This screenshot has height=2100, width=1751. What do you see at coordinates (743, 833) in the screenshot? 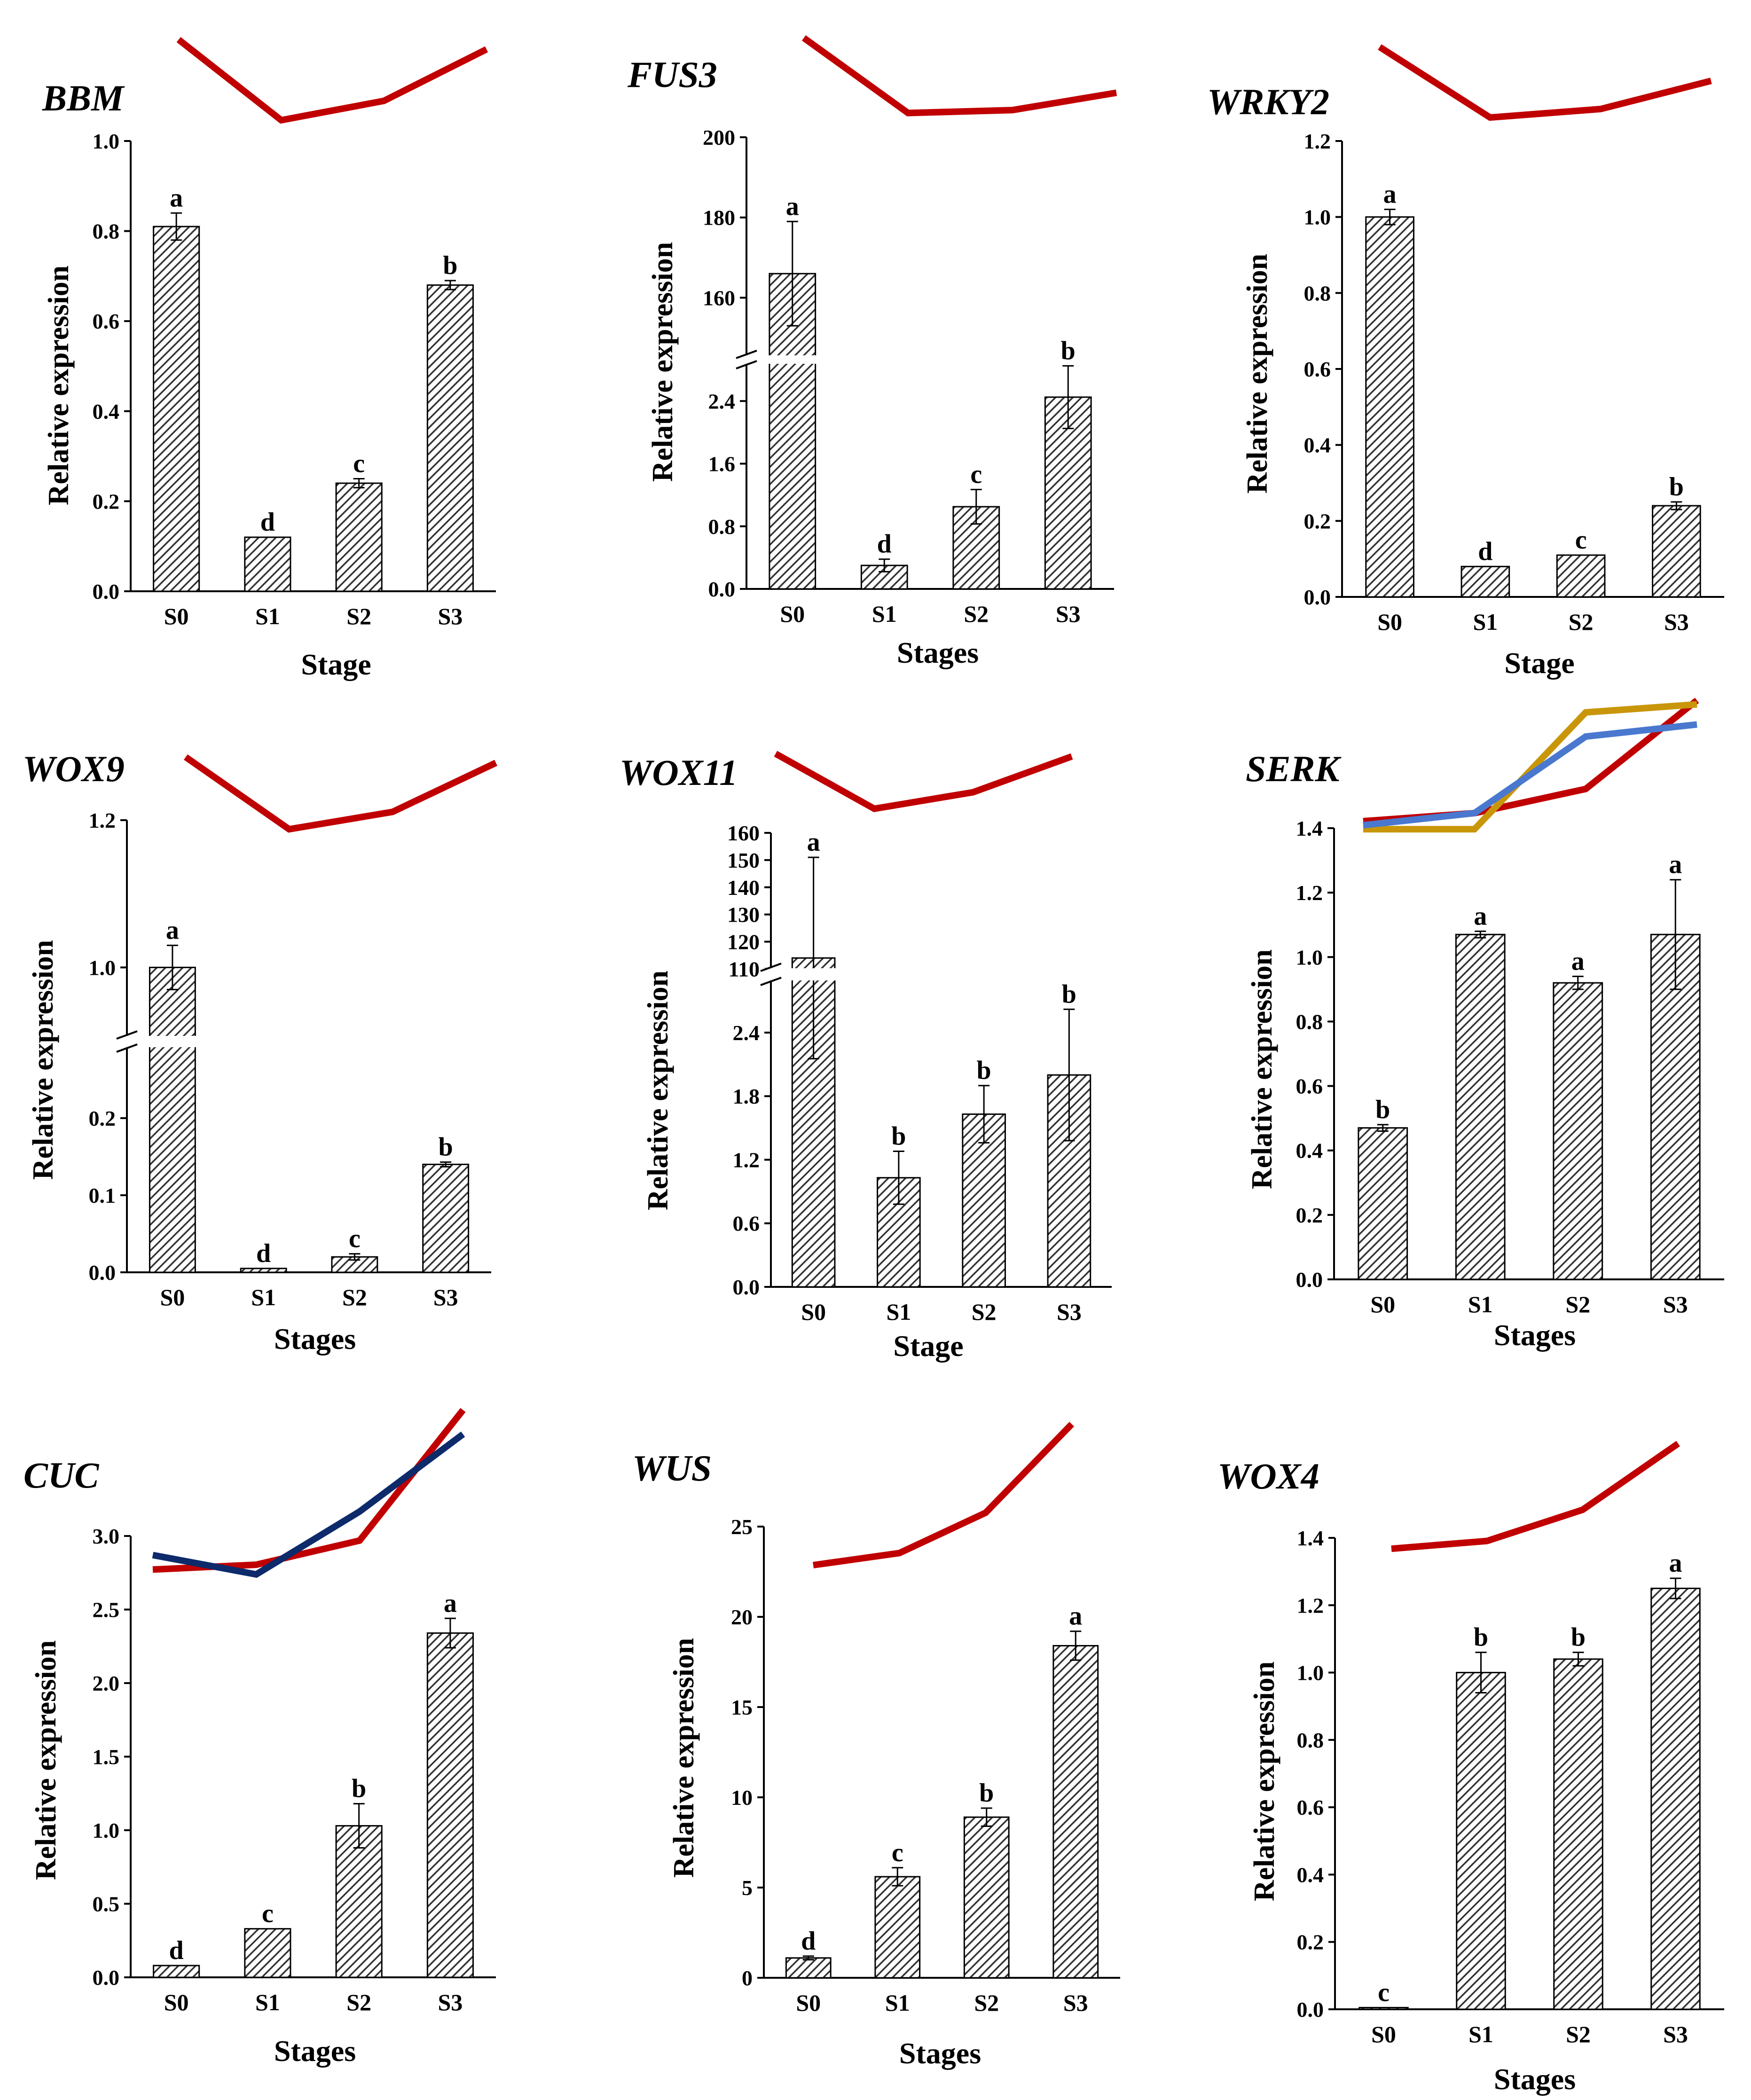
I see `y-tick-label: 160` at bounding box center [743, 833].